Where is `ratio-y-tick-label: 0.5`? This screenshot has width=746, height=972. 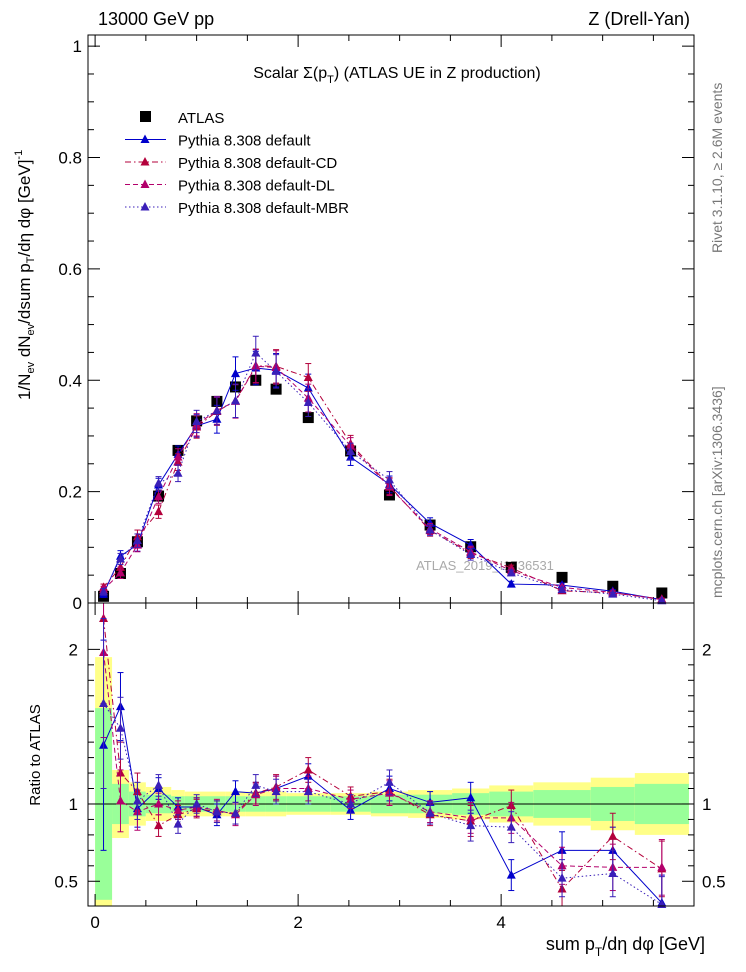
ratio-y-tick-label: 0.5 is located at coordinates (66, 881).